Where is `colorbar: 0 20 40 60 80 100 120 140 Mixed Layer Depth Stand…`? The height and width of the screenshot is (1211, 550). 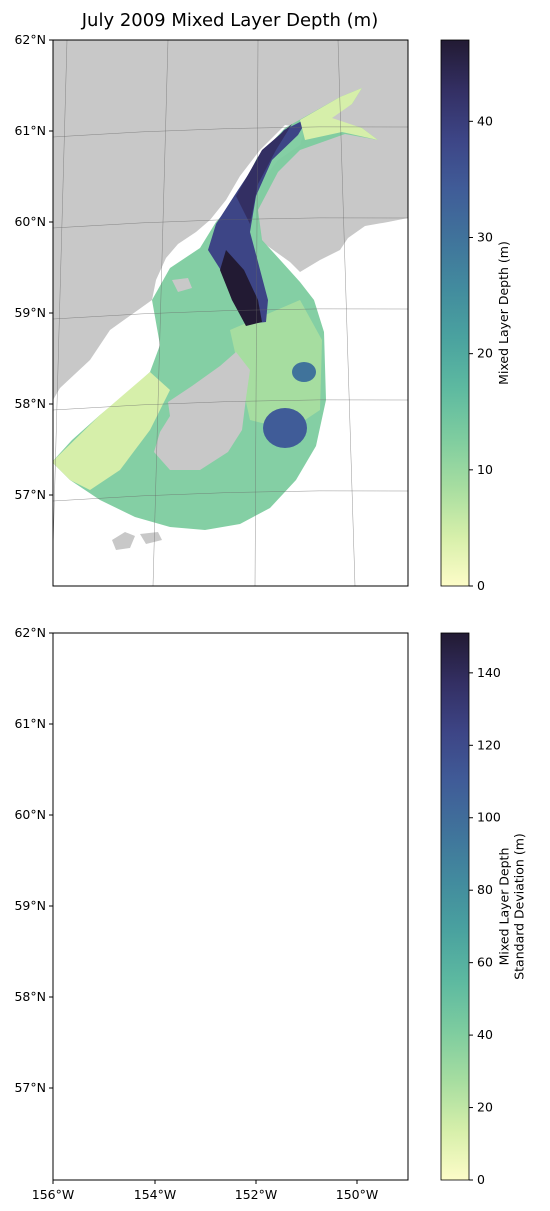
colorbar: 0 20 40 60 80 100 120 140 Mixed Layer Depth Stand… is located at coordinates (483, 909).